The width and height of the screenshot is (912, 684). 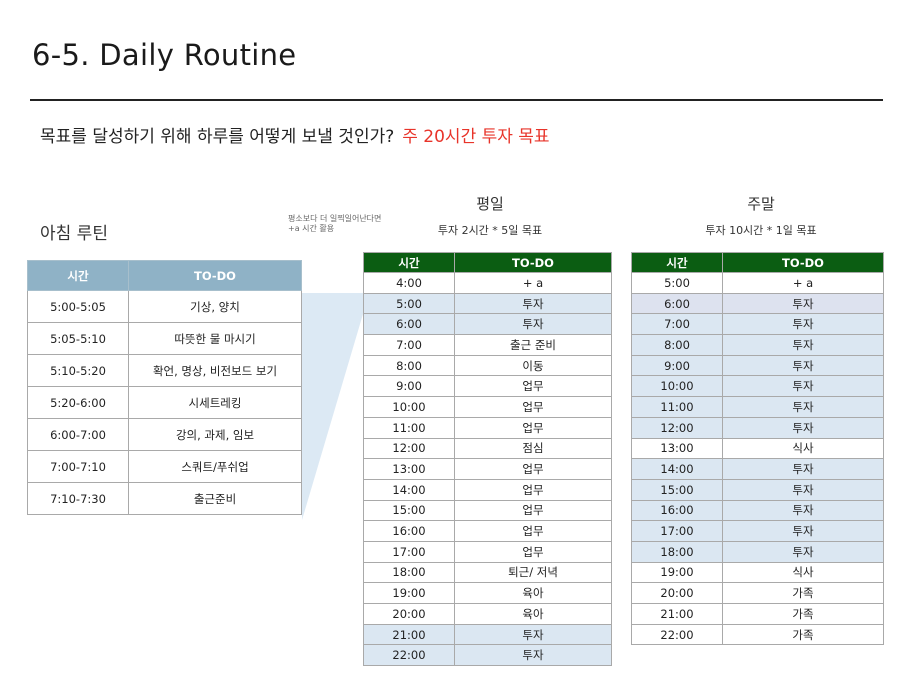 I want to click on table-row: 10:00 업무, so click(x=487, y=407).